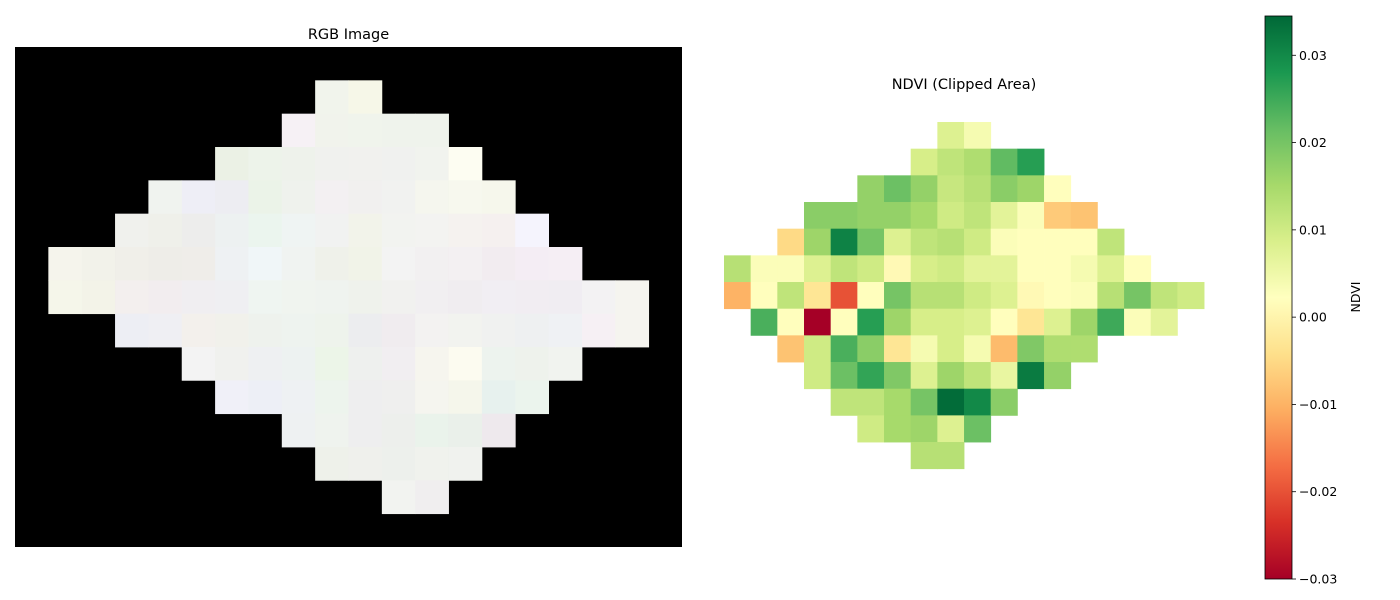 This screenshot has width=1400, height=600. Describe the element at coordinates (1318, 404) in the screenshot. I see `colorbar-tick-label: −0.01` at that location.